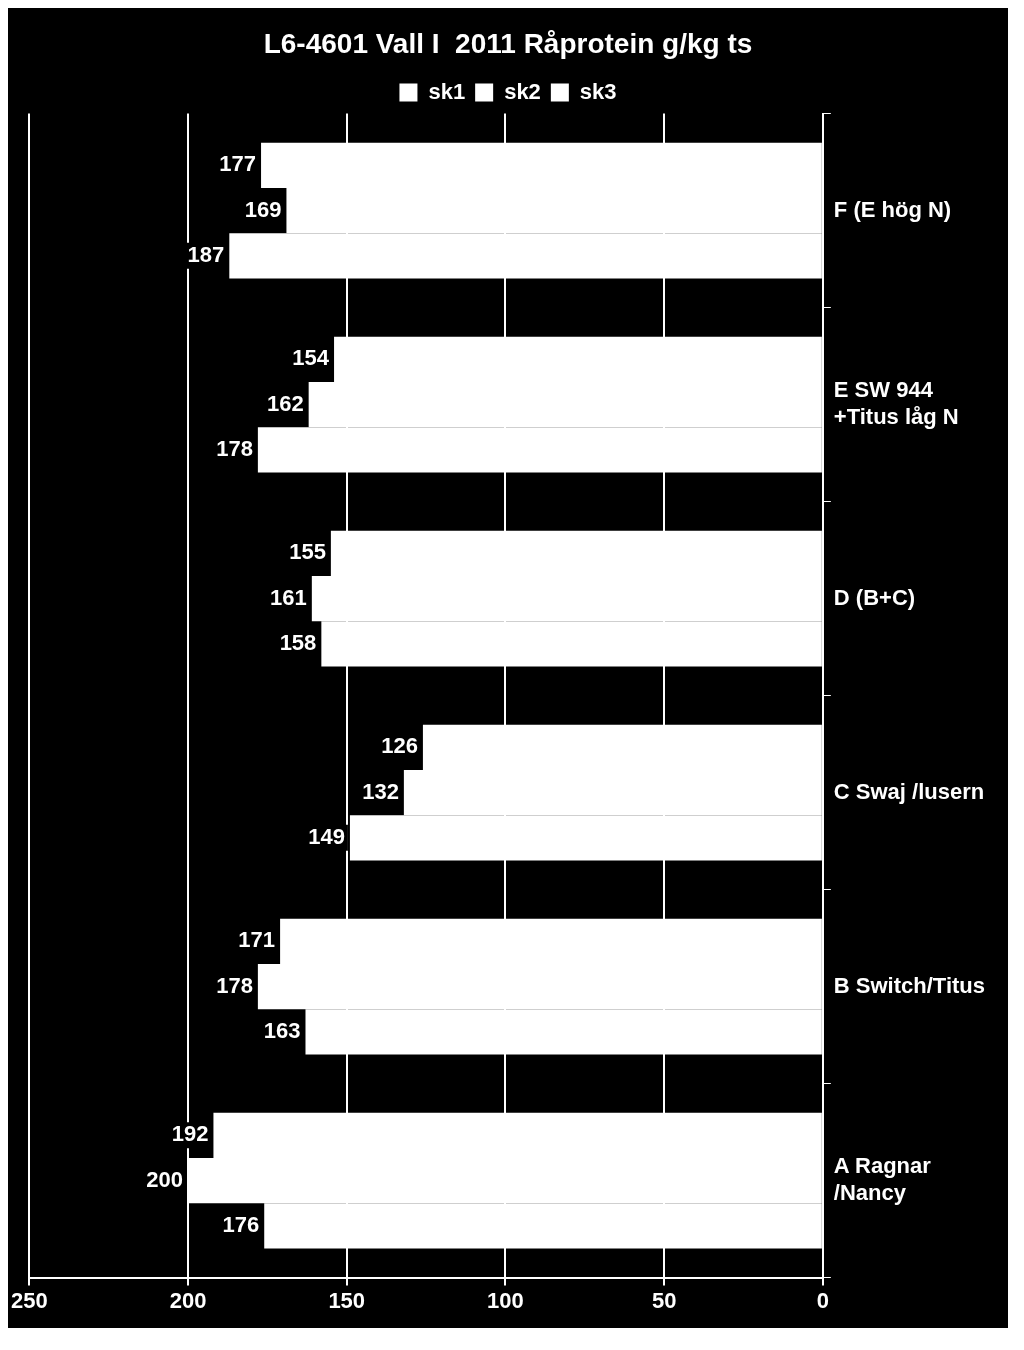  What do you see at coordinates (896, 403) in the screenshot?
I see `y-tick-label: E SW 944 +Titus låg N` at bounding box center [896, 403].